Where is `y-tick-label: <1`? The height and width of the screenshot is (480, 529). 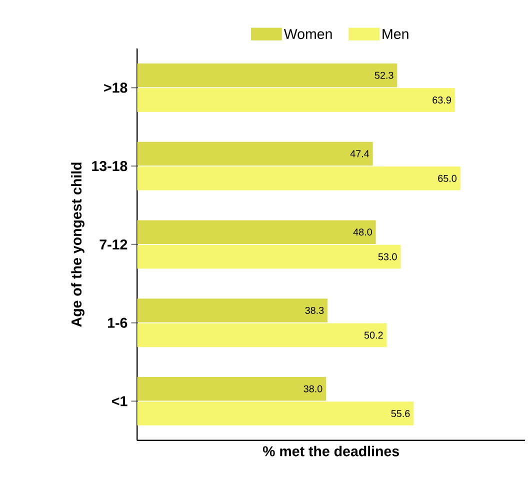
y-tick-label: <1 is located at coordinates (120, 401).